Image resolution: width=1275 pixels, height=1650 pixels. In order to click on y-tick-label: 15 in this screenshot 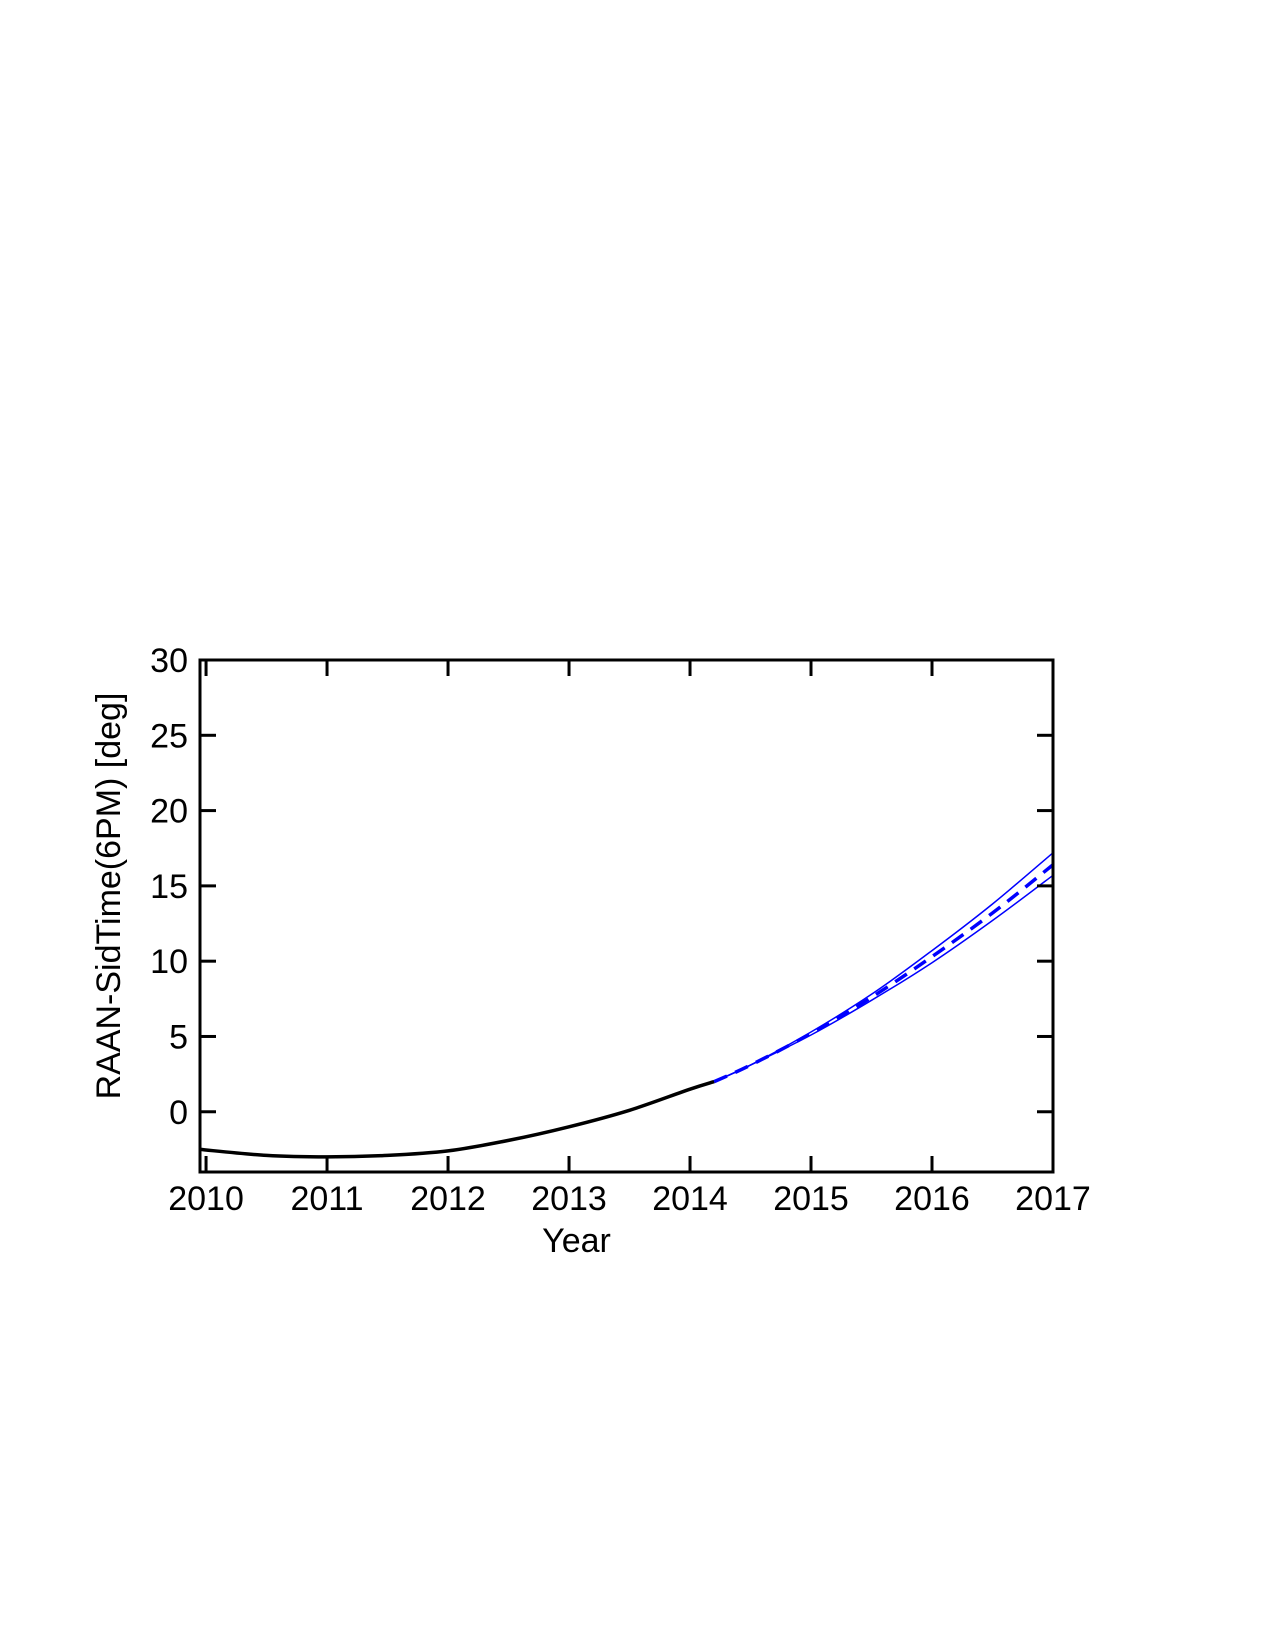, I will do `click(169, 887)`.